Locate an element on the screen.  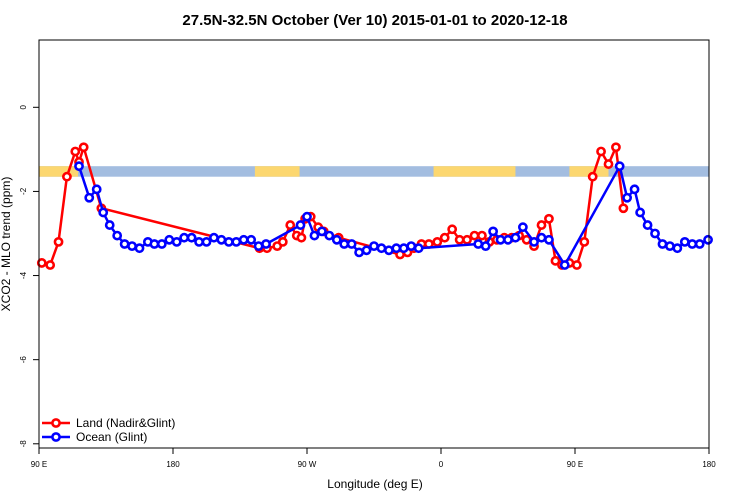
legend: Land (Nadir&Glint)Ocean (Glint) is located at coordinates (108, 430).